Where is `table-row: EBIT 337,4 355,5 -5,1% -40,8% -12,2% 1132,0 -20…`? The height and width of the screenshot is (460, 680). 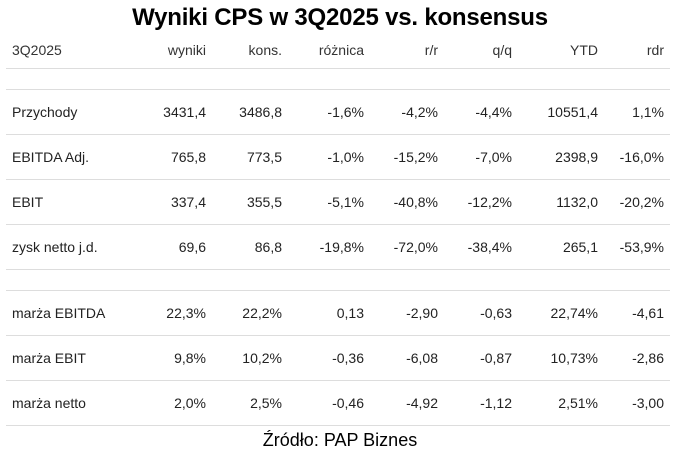
table-row: EBIT 337,4 355,5 -5,1% -40,8% -12,2% 1132,0 -20… is located at coordinates (338, 202).